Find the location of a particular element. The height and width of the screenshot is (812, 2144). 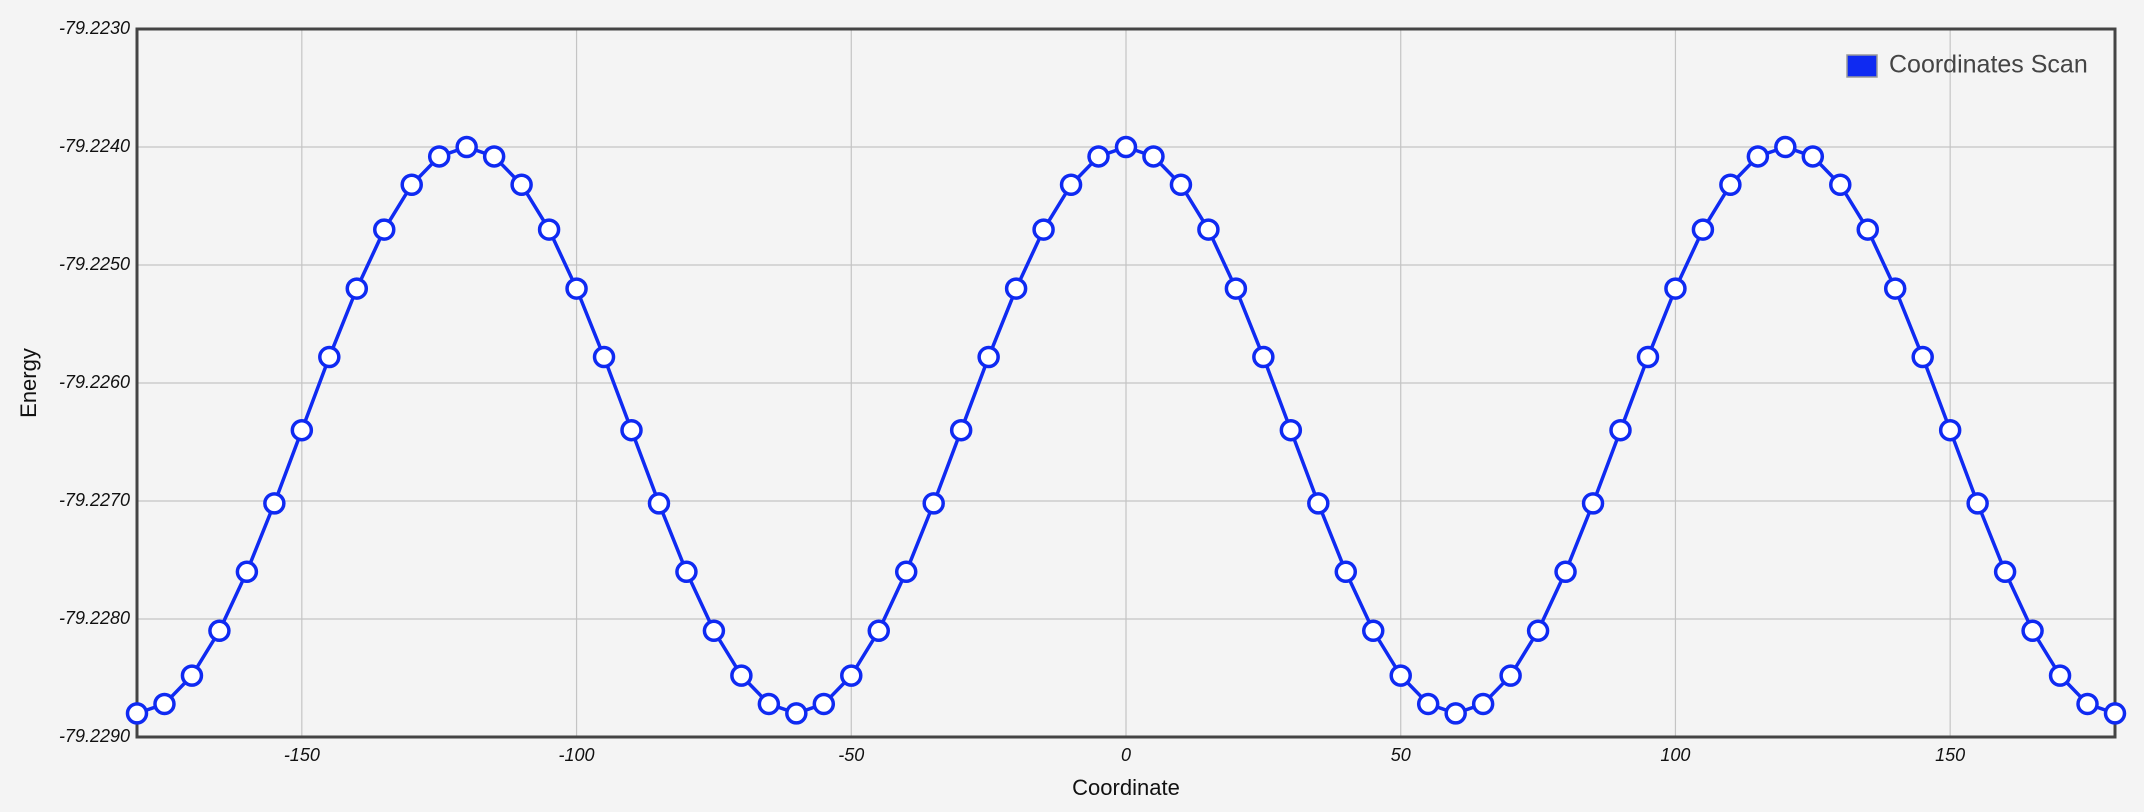

y-tick-label: -79.2290 is located at coordinates (94, 736).